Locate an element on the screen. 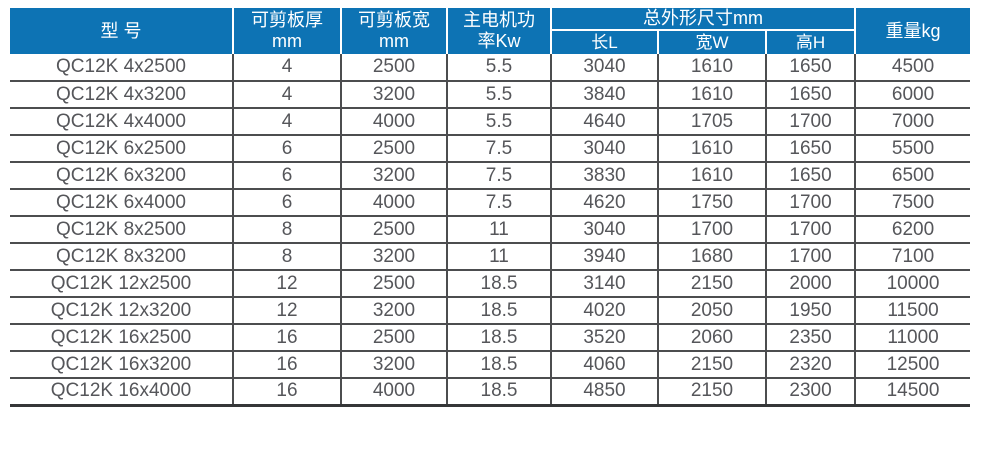 The image size is (992, 450). col-header-width: 可剪板宽 mm is located at coordinates (393, 31).